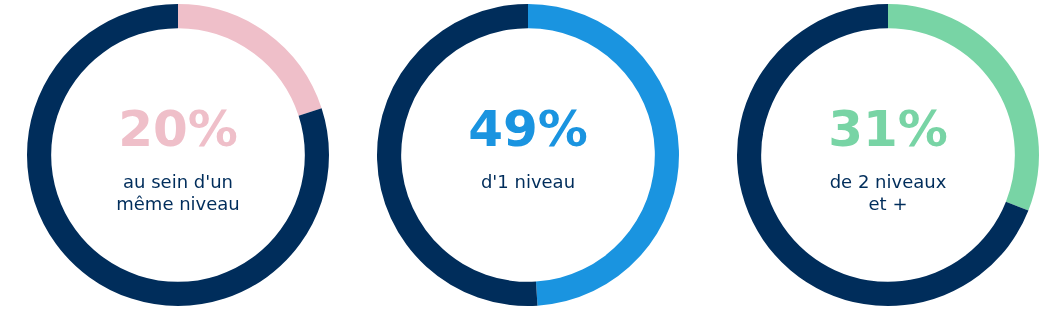  Describe the element at coordinates (888, 192) in the screenshot. I see `slice-label: de 2 niveaux et +` at that location.